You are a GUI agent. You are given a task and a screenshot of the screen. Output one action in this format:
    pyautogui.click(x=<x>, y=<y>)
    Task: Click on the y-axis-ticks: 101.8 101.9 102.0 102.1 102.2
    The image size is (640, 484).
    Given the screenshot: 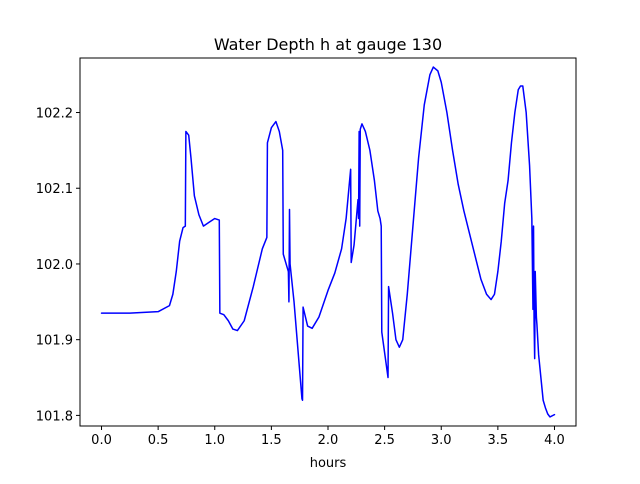 What is the action you would take?
    pyautogui.click(x=58, y=265)
    